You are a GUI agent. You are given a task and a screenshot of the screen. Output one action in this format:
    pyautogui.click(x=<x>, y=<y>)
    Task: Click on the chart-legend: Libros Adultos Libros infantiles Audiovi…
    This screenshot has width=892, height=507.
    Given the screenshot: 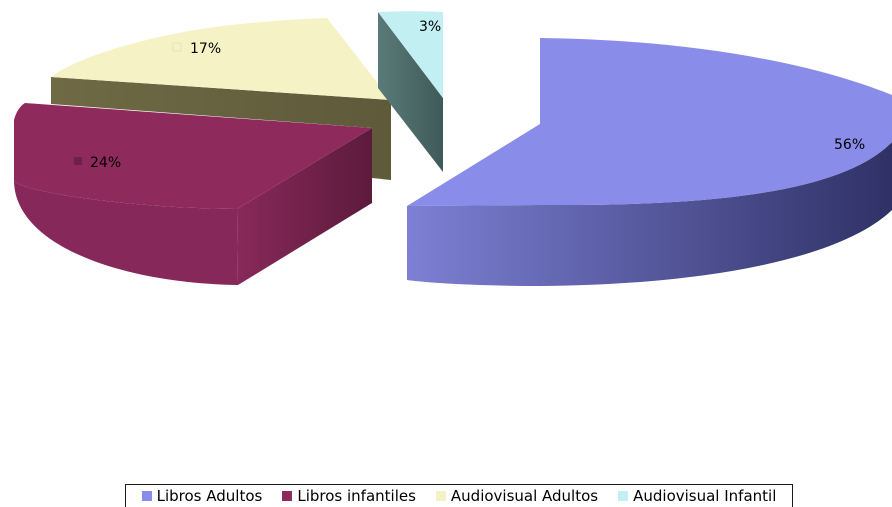 What is the action you would take?
    pyautogui.click(x=459, y=495)
    